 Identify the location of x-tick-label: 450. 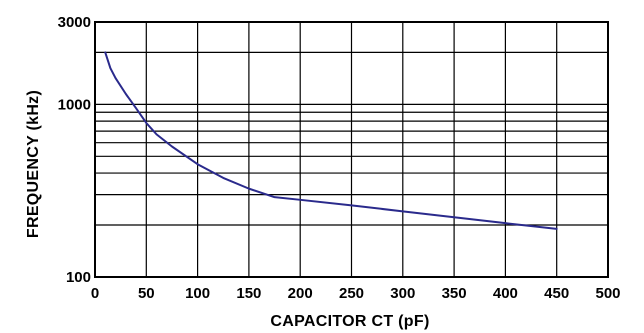
(556, 293).